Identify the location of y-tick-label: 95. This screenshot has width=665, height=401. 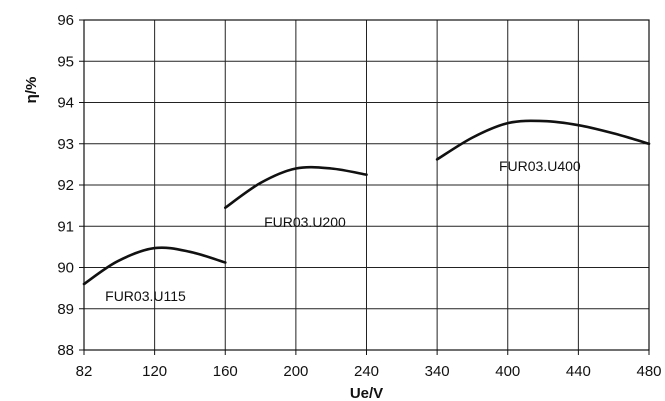
(65, 61).